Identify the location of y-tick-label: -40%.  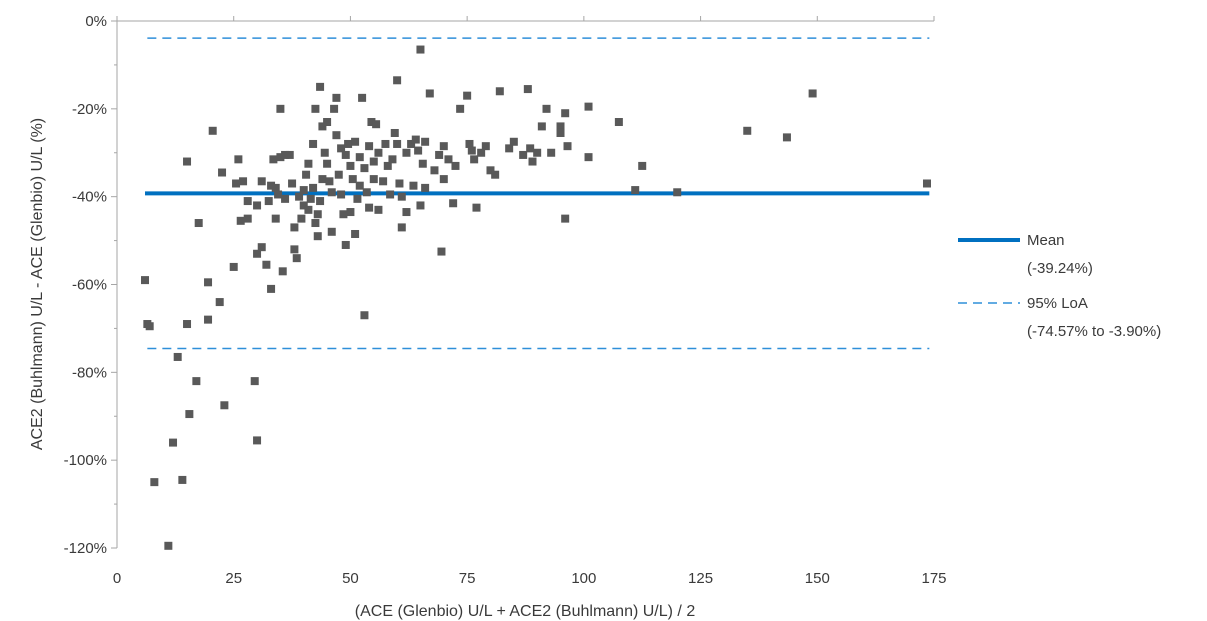
(89, 197).